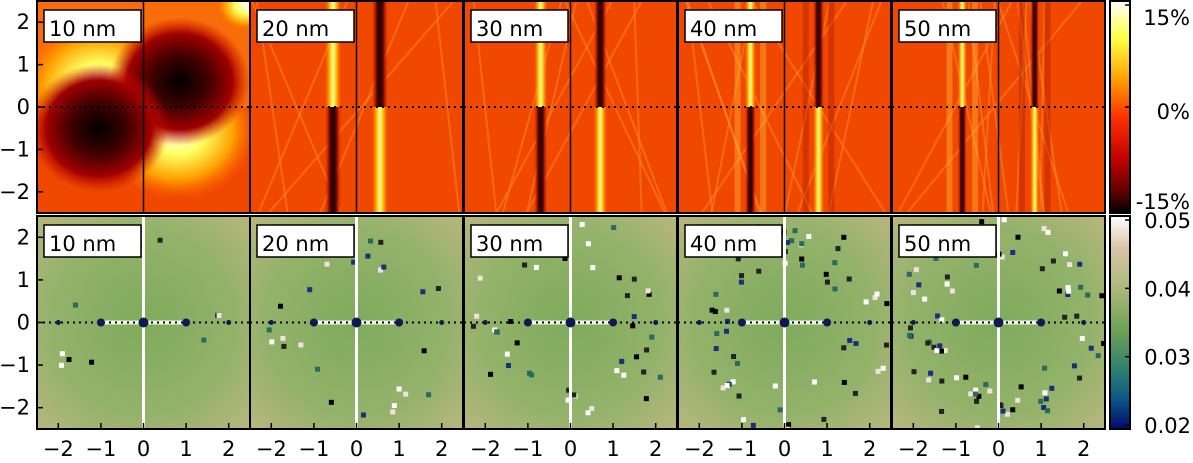 The width and height of the screenshot is (1193, 463). What do you see at coordinates (750, 54) in the screenshot?
I see `hot-stripe` at bounding box center [750, 54].